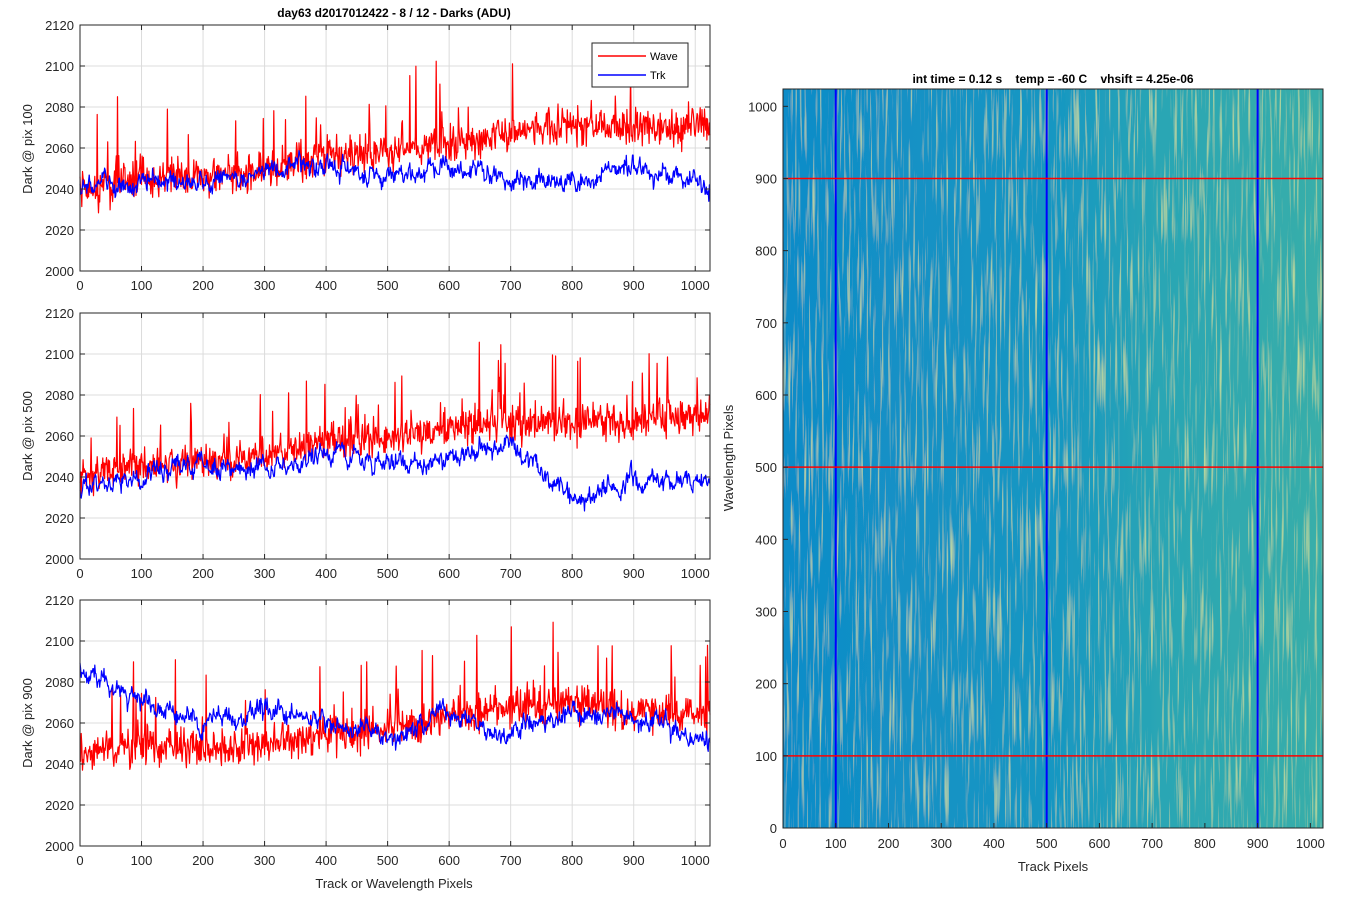 This screenshot has width=1350, height=900. What do you see at coordinates (782, 843) in the screenshot?
I see `heatmap-x-tick-label: 0` at bounding box center [782, 843].